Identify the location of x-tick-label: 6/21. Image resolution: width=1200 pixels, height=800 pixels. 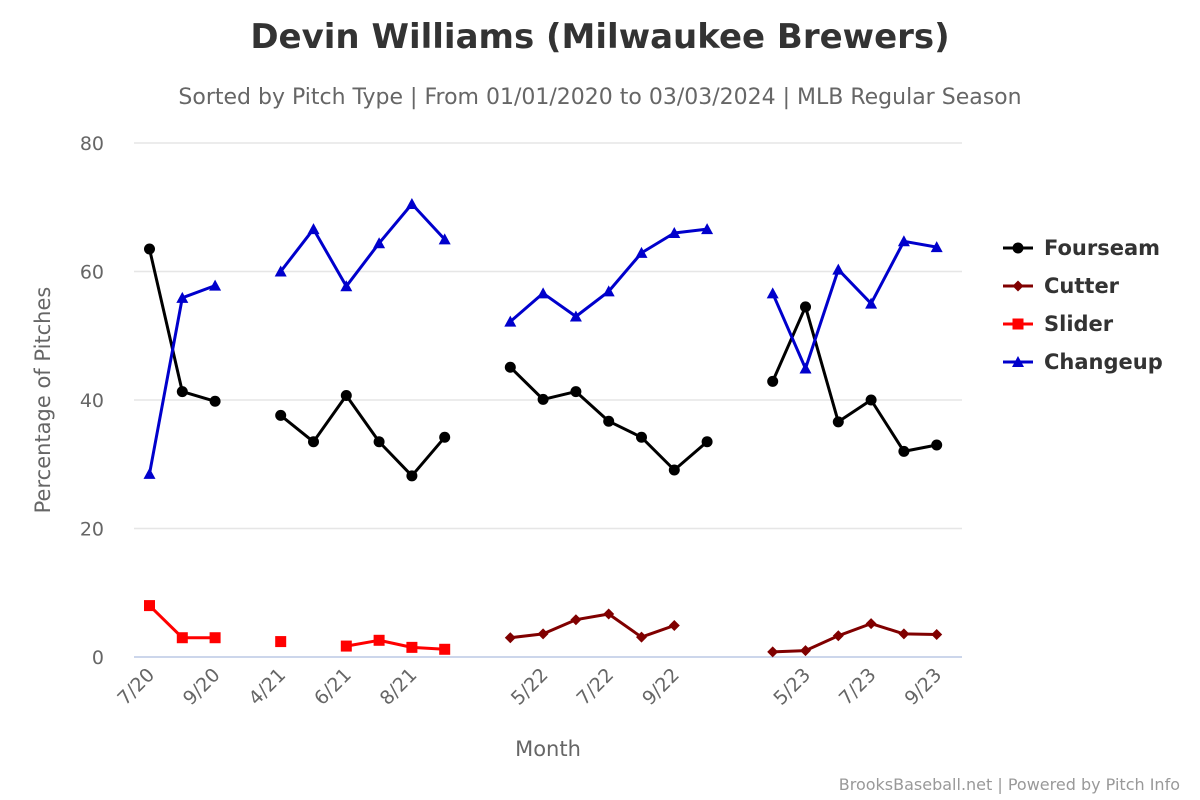
(333, 687).